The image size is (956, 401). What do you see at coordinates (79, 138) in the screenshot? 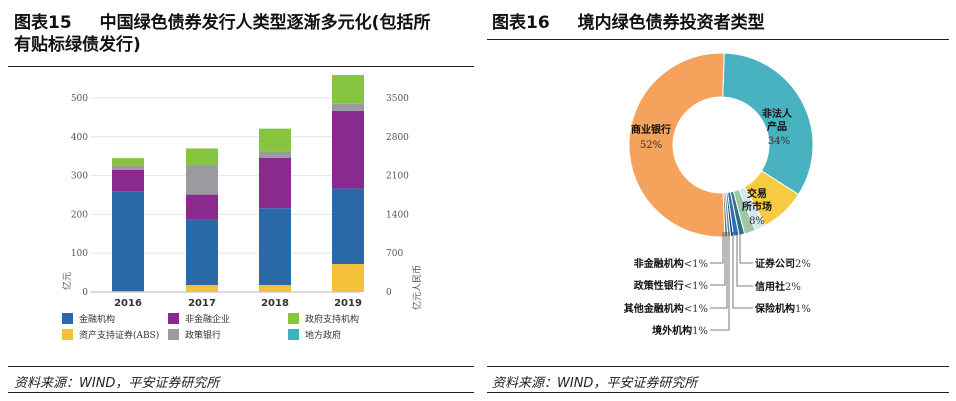
I see `y-tick-left: 400` at bounding box center [79, 138].